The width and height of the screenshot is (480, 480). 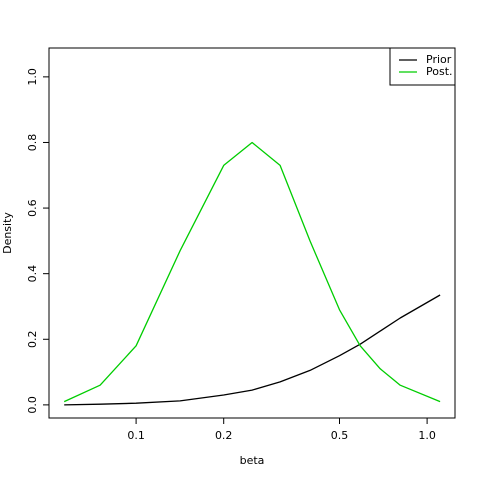 What do you see at coordinates (136, 435) in the screenshot?
I see `x-tick-label: 0.1` at bounding box center [136, 435].